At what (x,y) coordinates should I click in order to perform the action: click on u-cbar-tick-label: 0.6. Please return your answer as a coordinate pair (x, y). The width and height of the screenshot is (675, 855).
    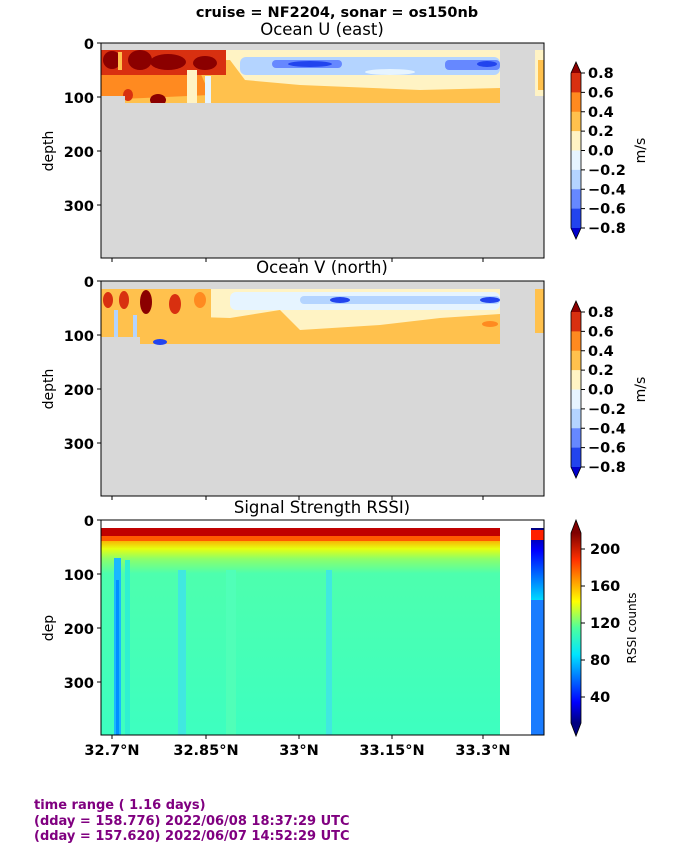
    Looking at the image, I should click on (601, 93).